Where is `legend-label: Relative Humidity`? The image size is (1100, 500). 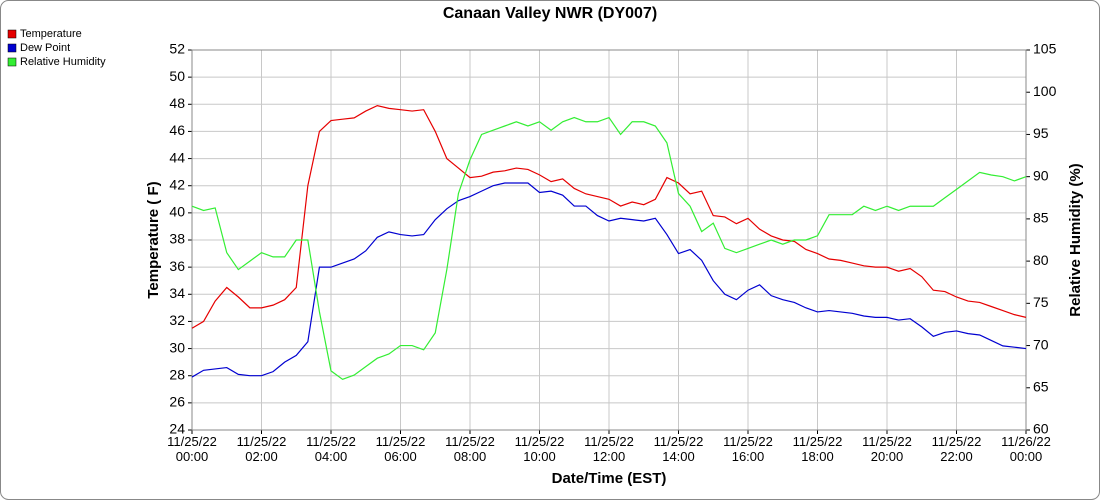
legend-label: Relative Humidity is located at coordinates (63, 62).